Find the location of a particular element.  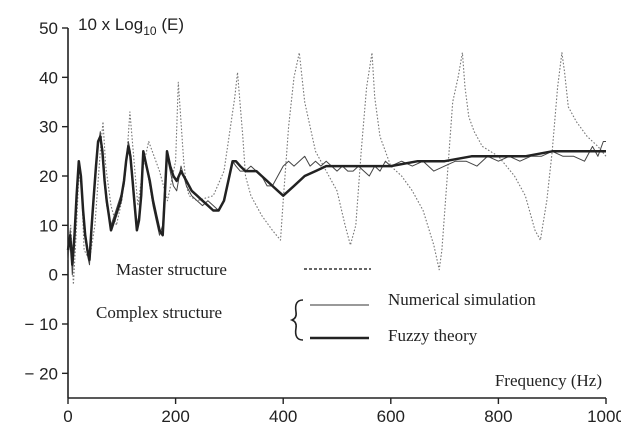

x-tick-label: 400 is located at coordinates (283, 416).